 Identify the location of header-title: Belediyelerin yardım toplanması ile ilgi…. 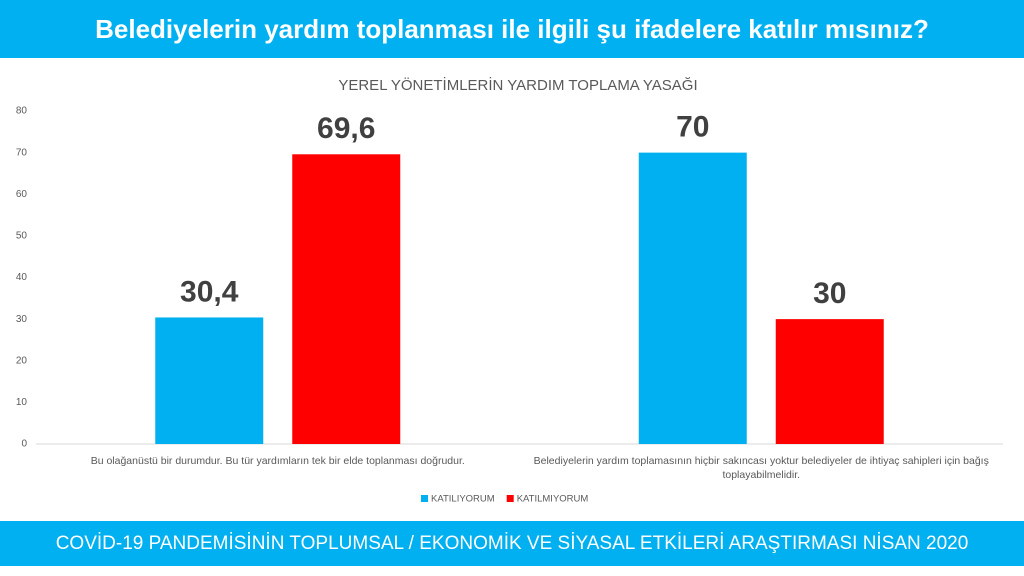
(512, 29).